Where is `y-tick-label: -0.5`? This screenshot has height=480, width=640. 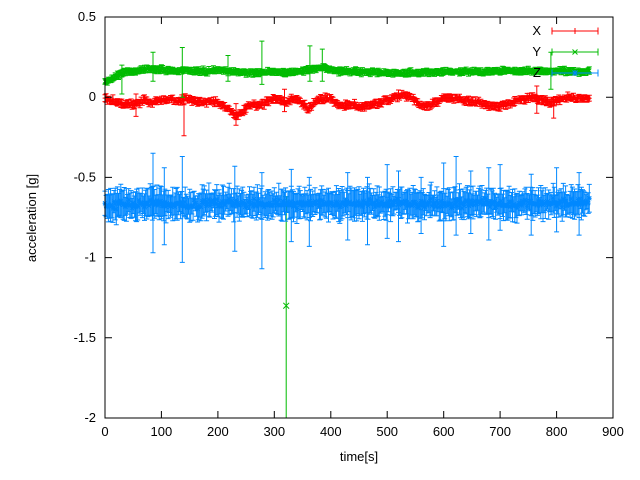 y-tick-label: -0.5 is located at coordinates (85, 176).